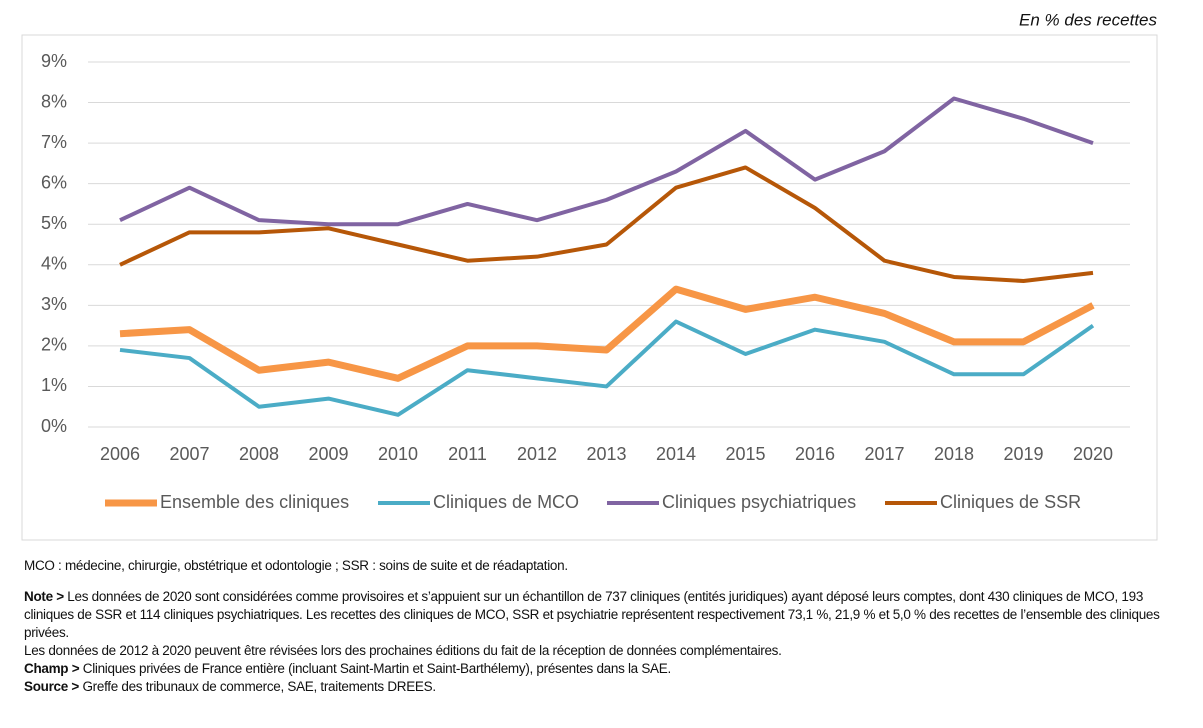  What do you see at coordinates (52, 686) in the screenshot?
I see `source-label: Source >` at bounding box center [52, 686].